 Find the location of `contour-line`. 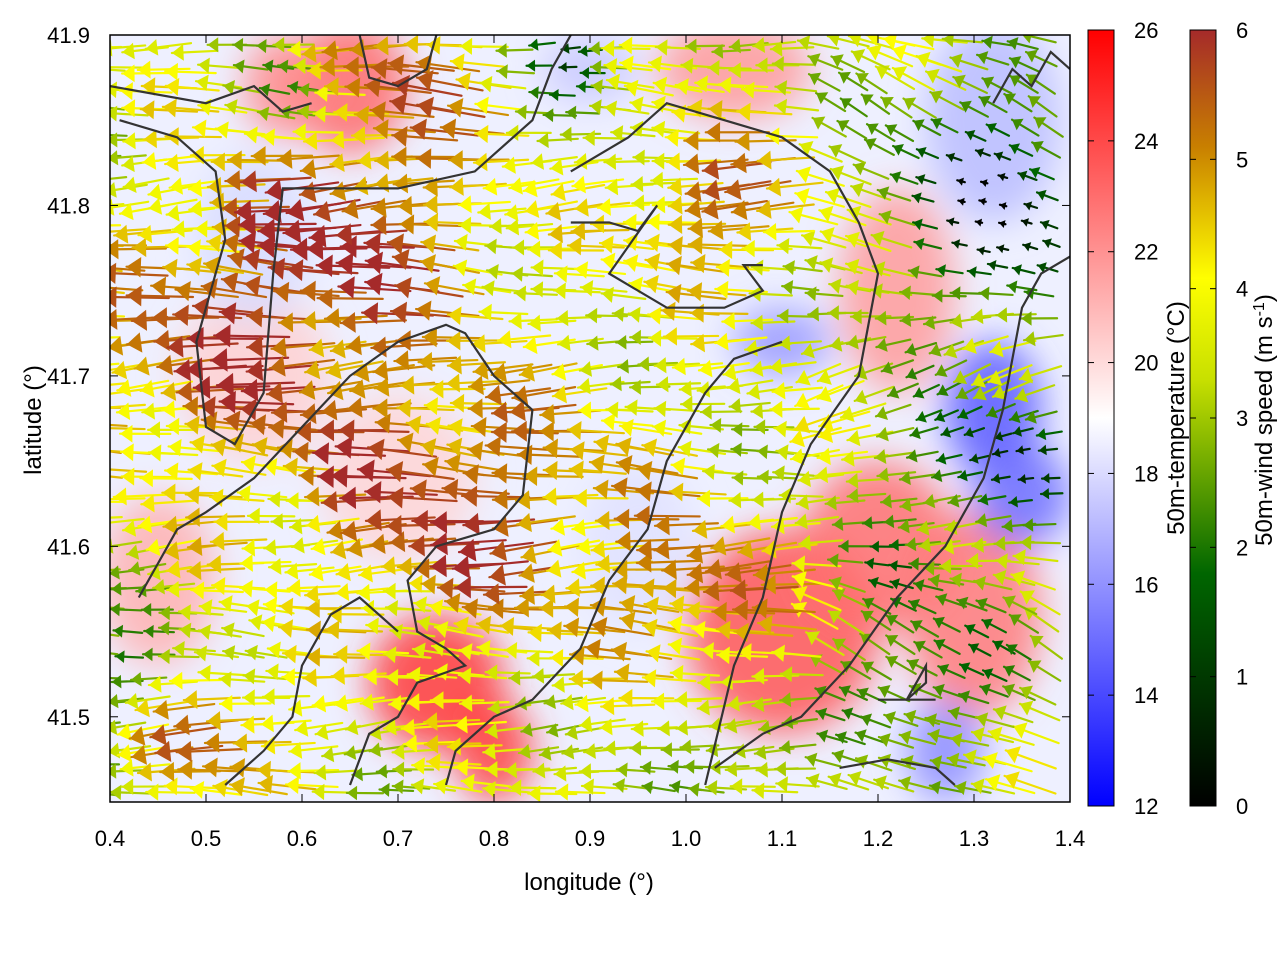

contour-line is located at coordinates (1031, 77).